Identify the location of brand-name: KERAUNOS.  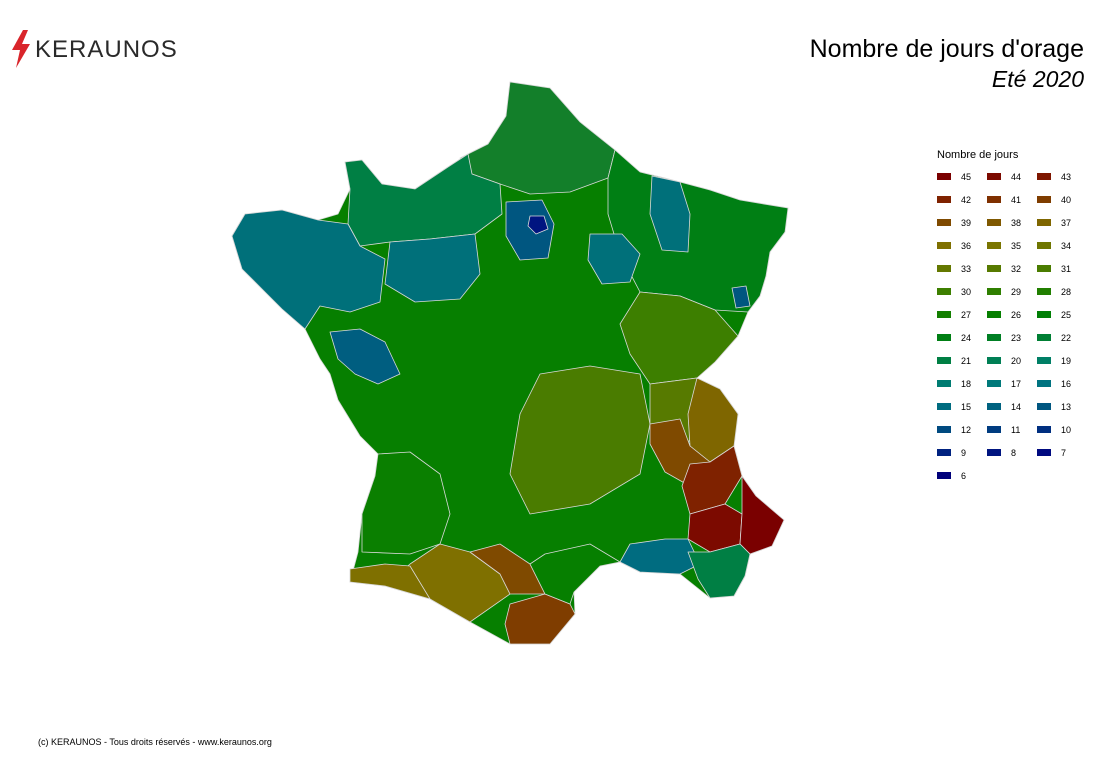
(106, 49).